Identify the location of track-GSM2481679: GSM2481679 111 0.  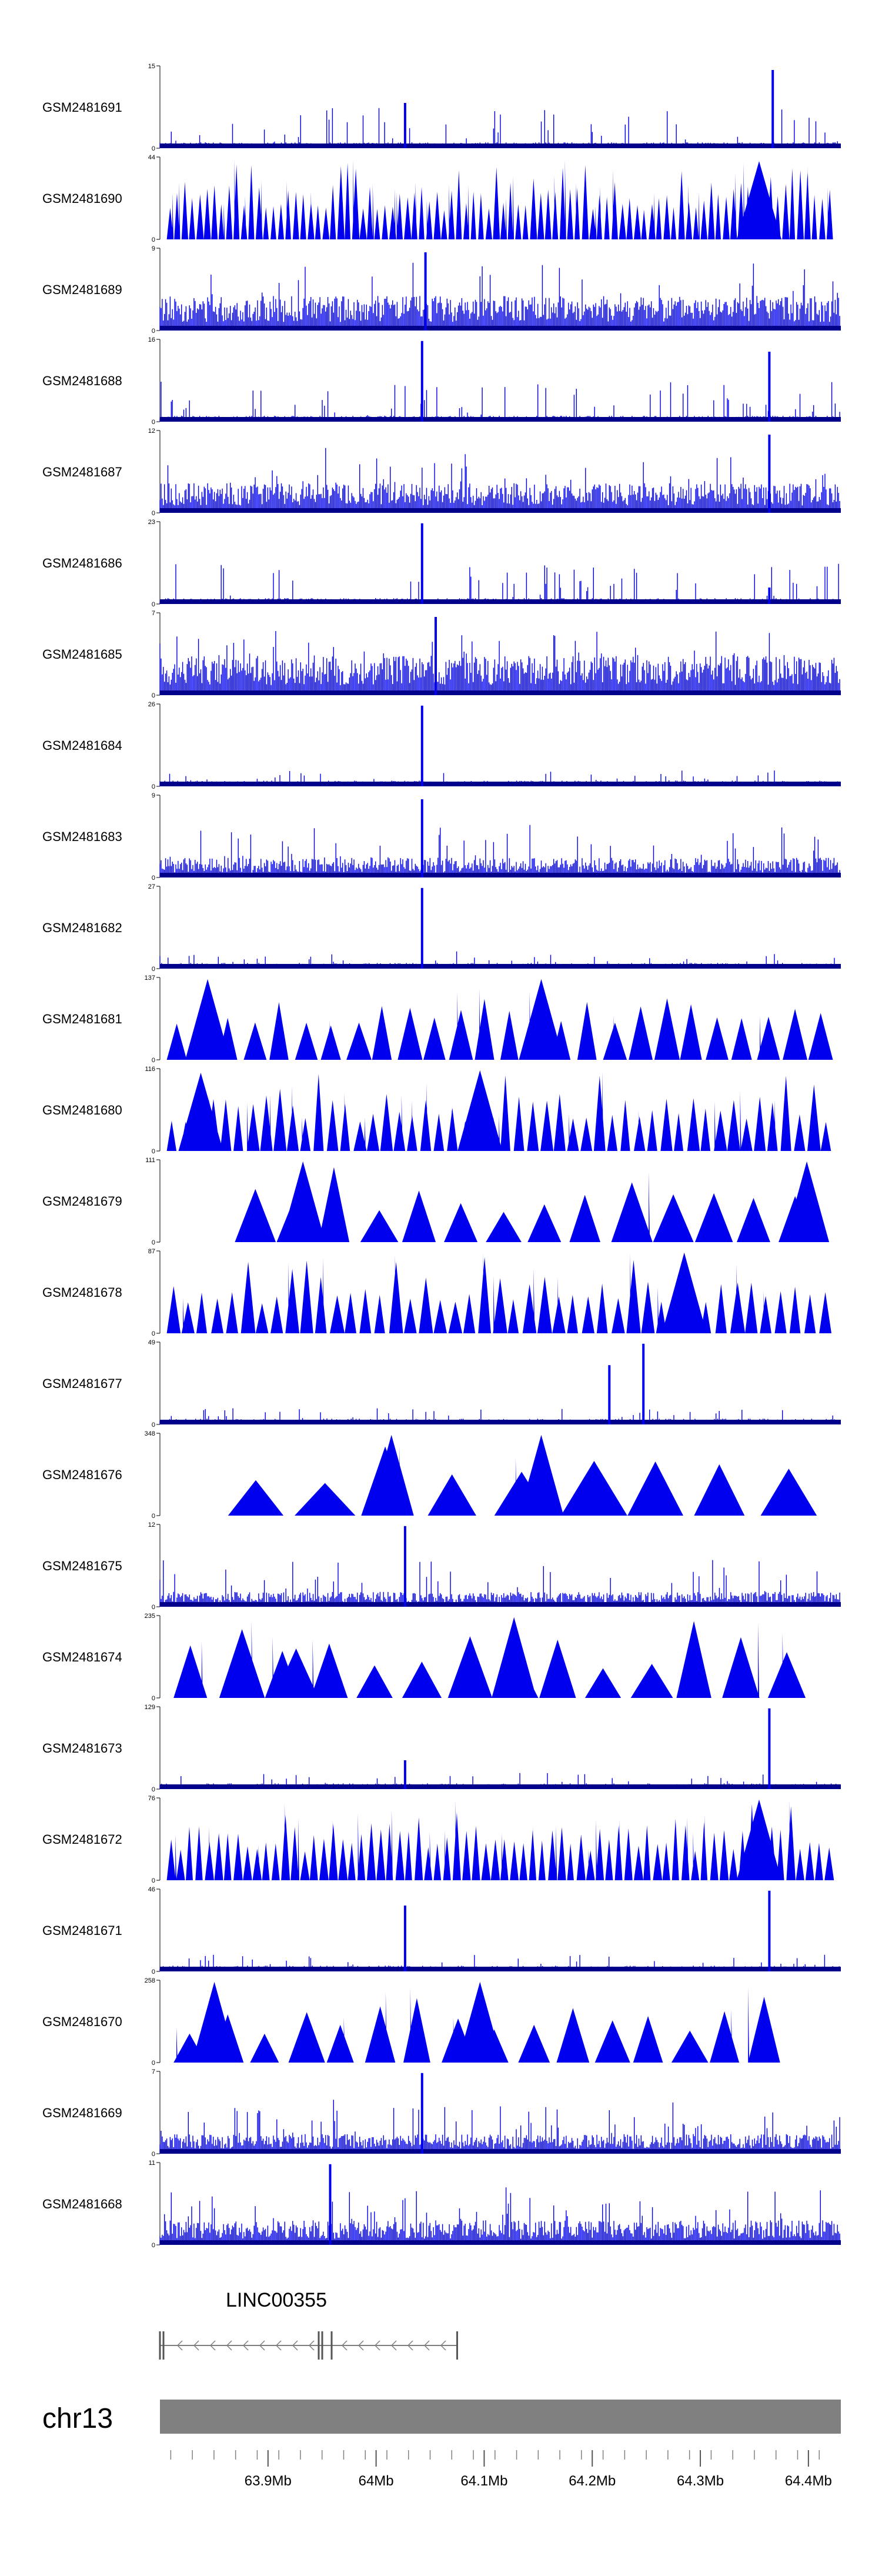
(436, 1201).